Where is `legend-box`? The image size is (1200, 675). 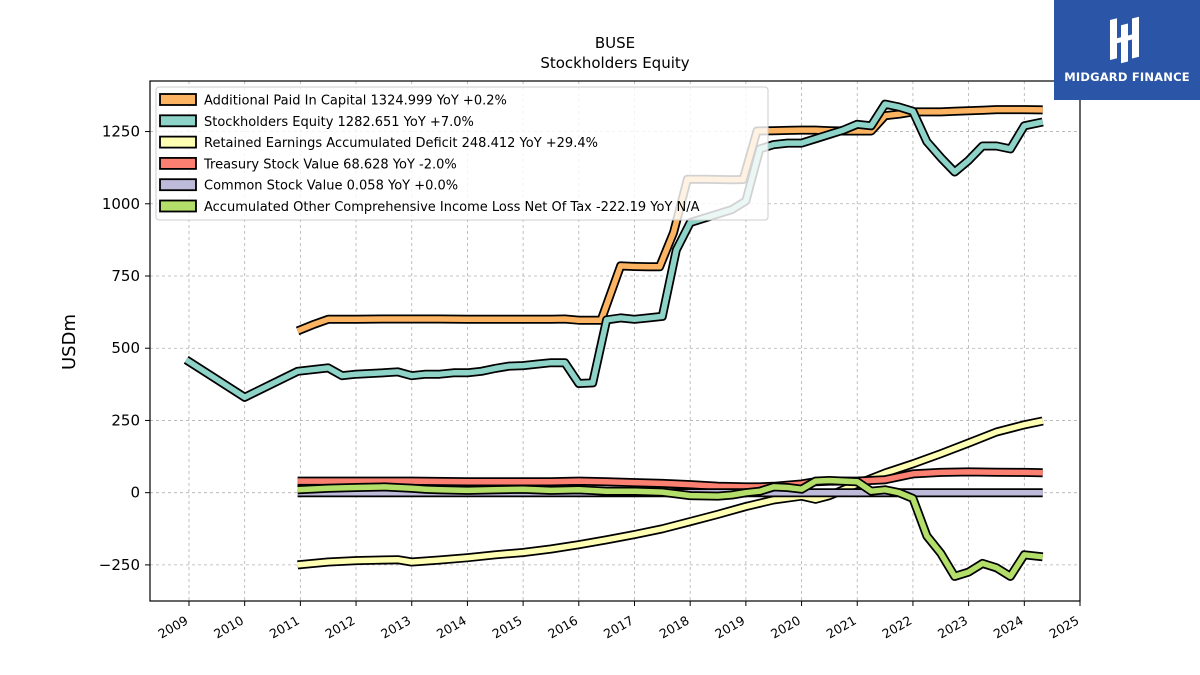
legend-box is located at coordinates (462, 153).